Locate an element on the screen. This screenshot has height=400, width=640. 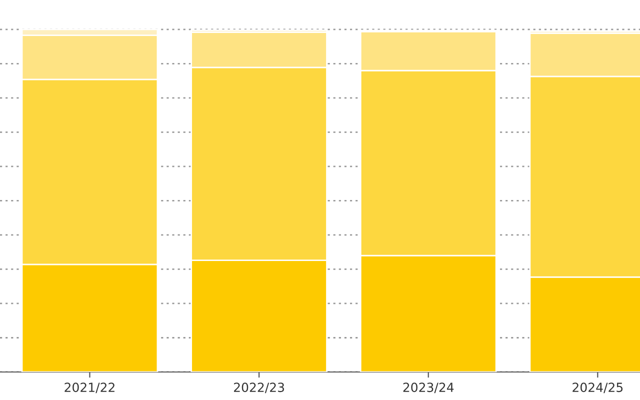
x-tick-label: 2021/22 is located at coordinates (89, 388).